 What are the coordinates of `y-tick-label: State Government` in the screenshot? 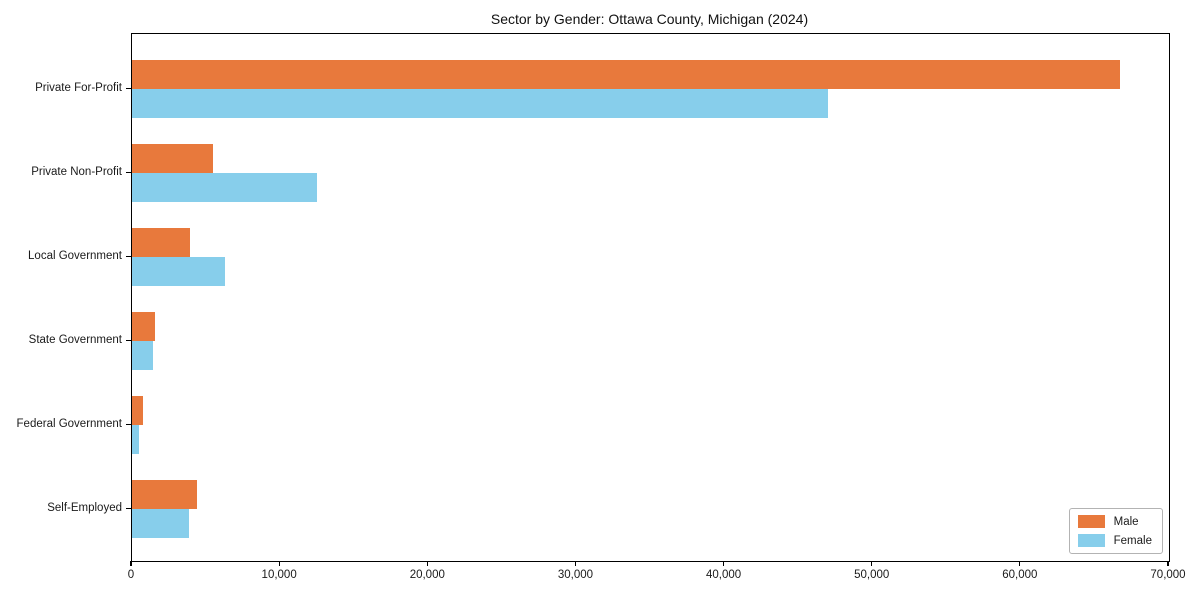 It's located at (75, 340).